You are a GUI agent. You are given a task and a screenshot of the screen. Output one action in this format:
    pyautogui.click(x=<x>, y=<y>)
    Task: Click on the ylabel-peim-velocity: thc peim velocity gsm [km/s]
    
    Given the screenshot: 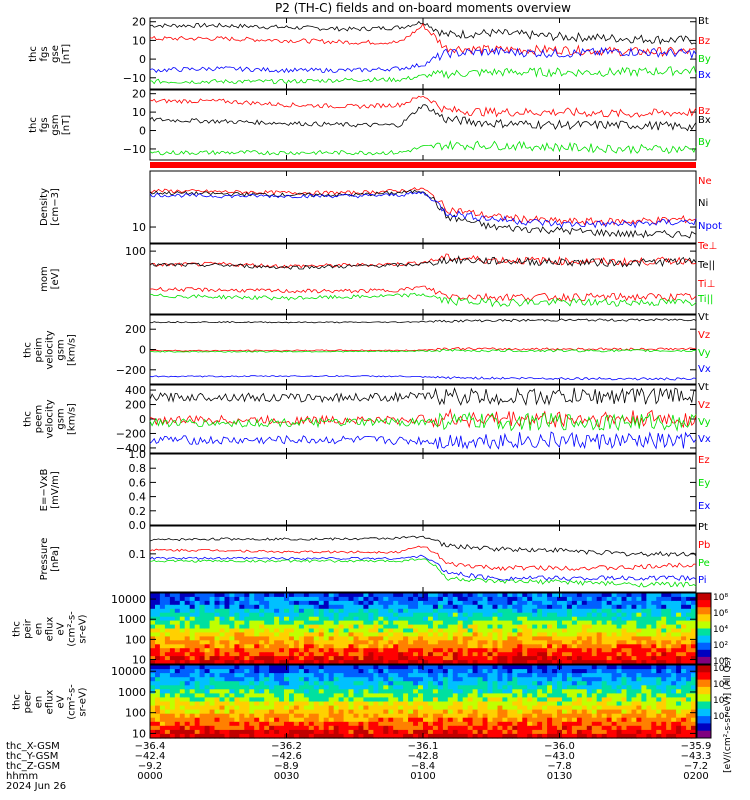 What is the action you would take?
    pyautogui.click(x=50, y=349)
    